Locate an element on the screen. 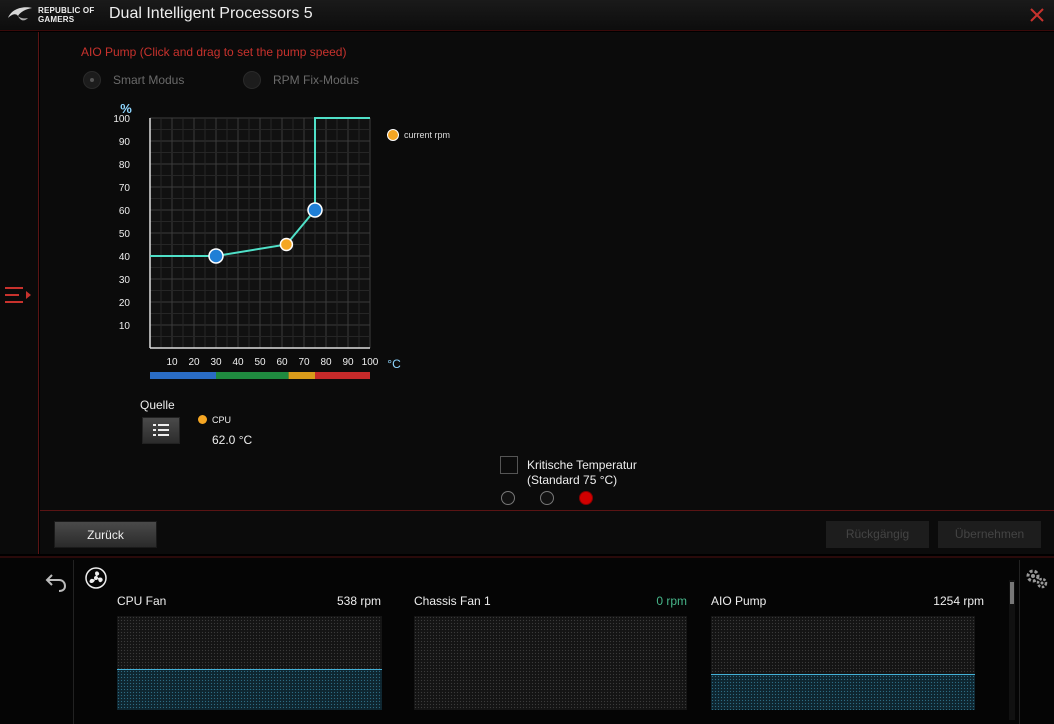 Image resolution: width=1054 pixels, height=724 pixels. undo-button: Rückgängig is located at coordinates (877, 534).